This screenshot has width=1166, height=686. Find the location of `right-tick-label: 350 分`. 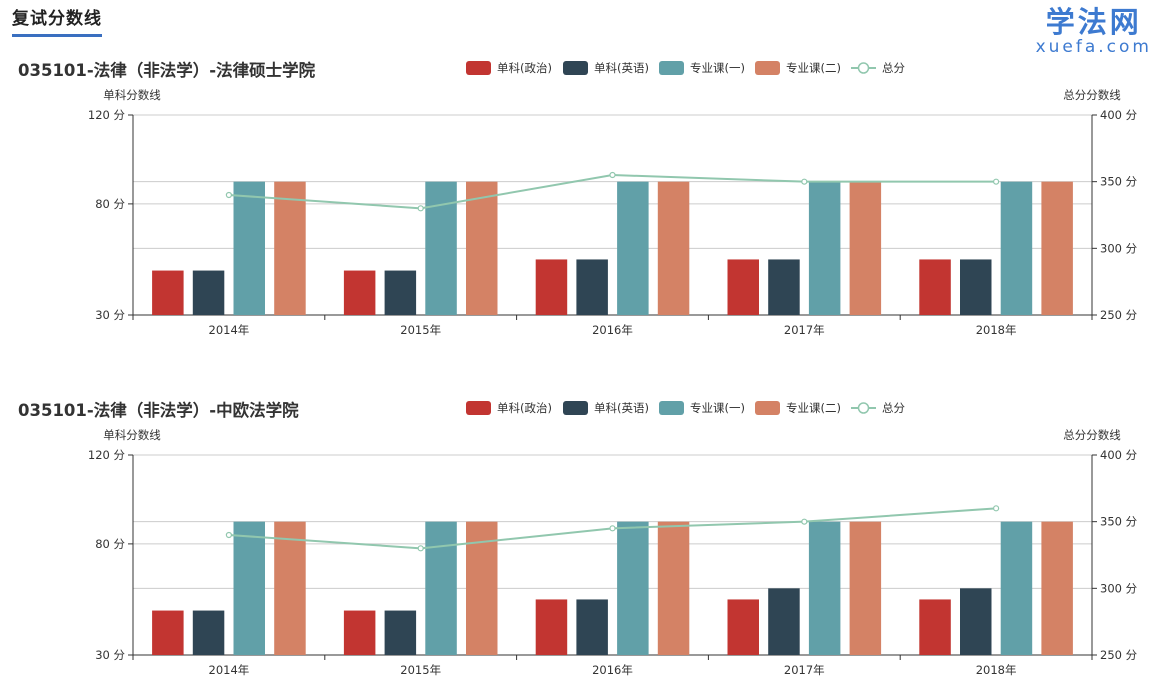

right-tick-label: 350 分 is located at coordinates (1119, 182).